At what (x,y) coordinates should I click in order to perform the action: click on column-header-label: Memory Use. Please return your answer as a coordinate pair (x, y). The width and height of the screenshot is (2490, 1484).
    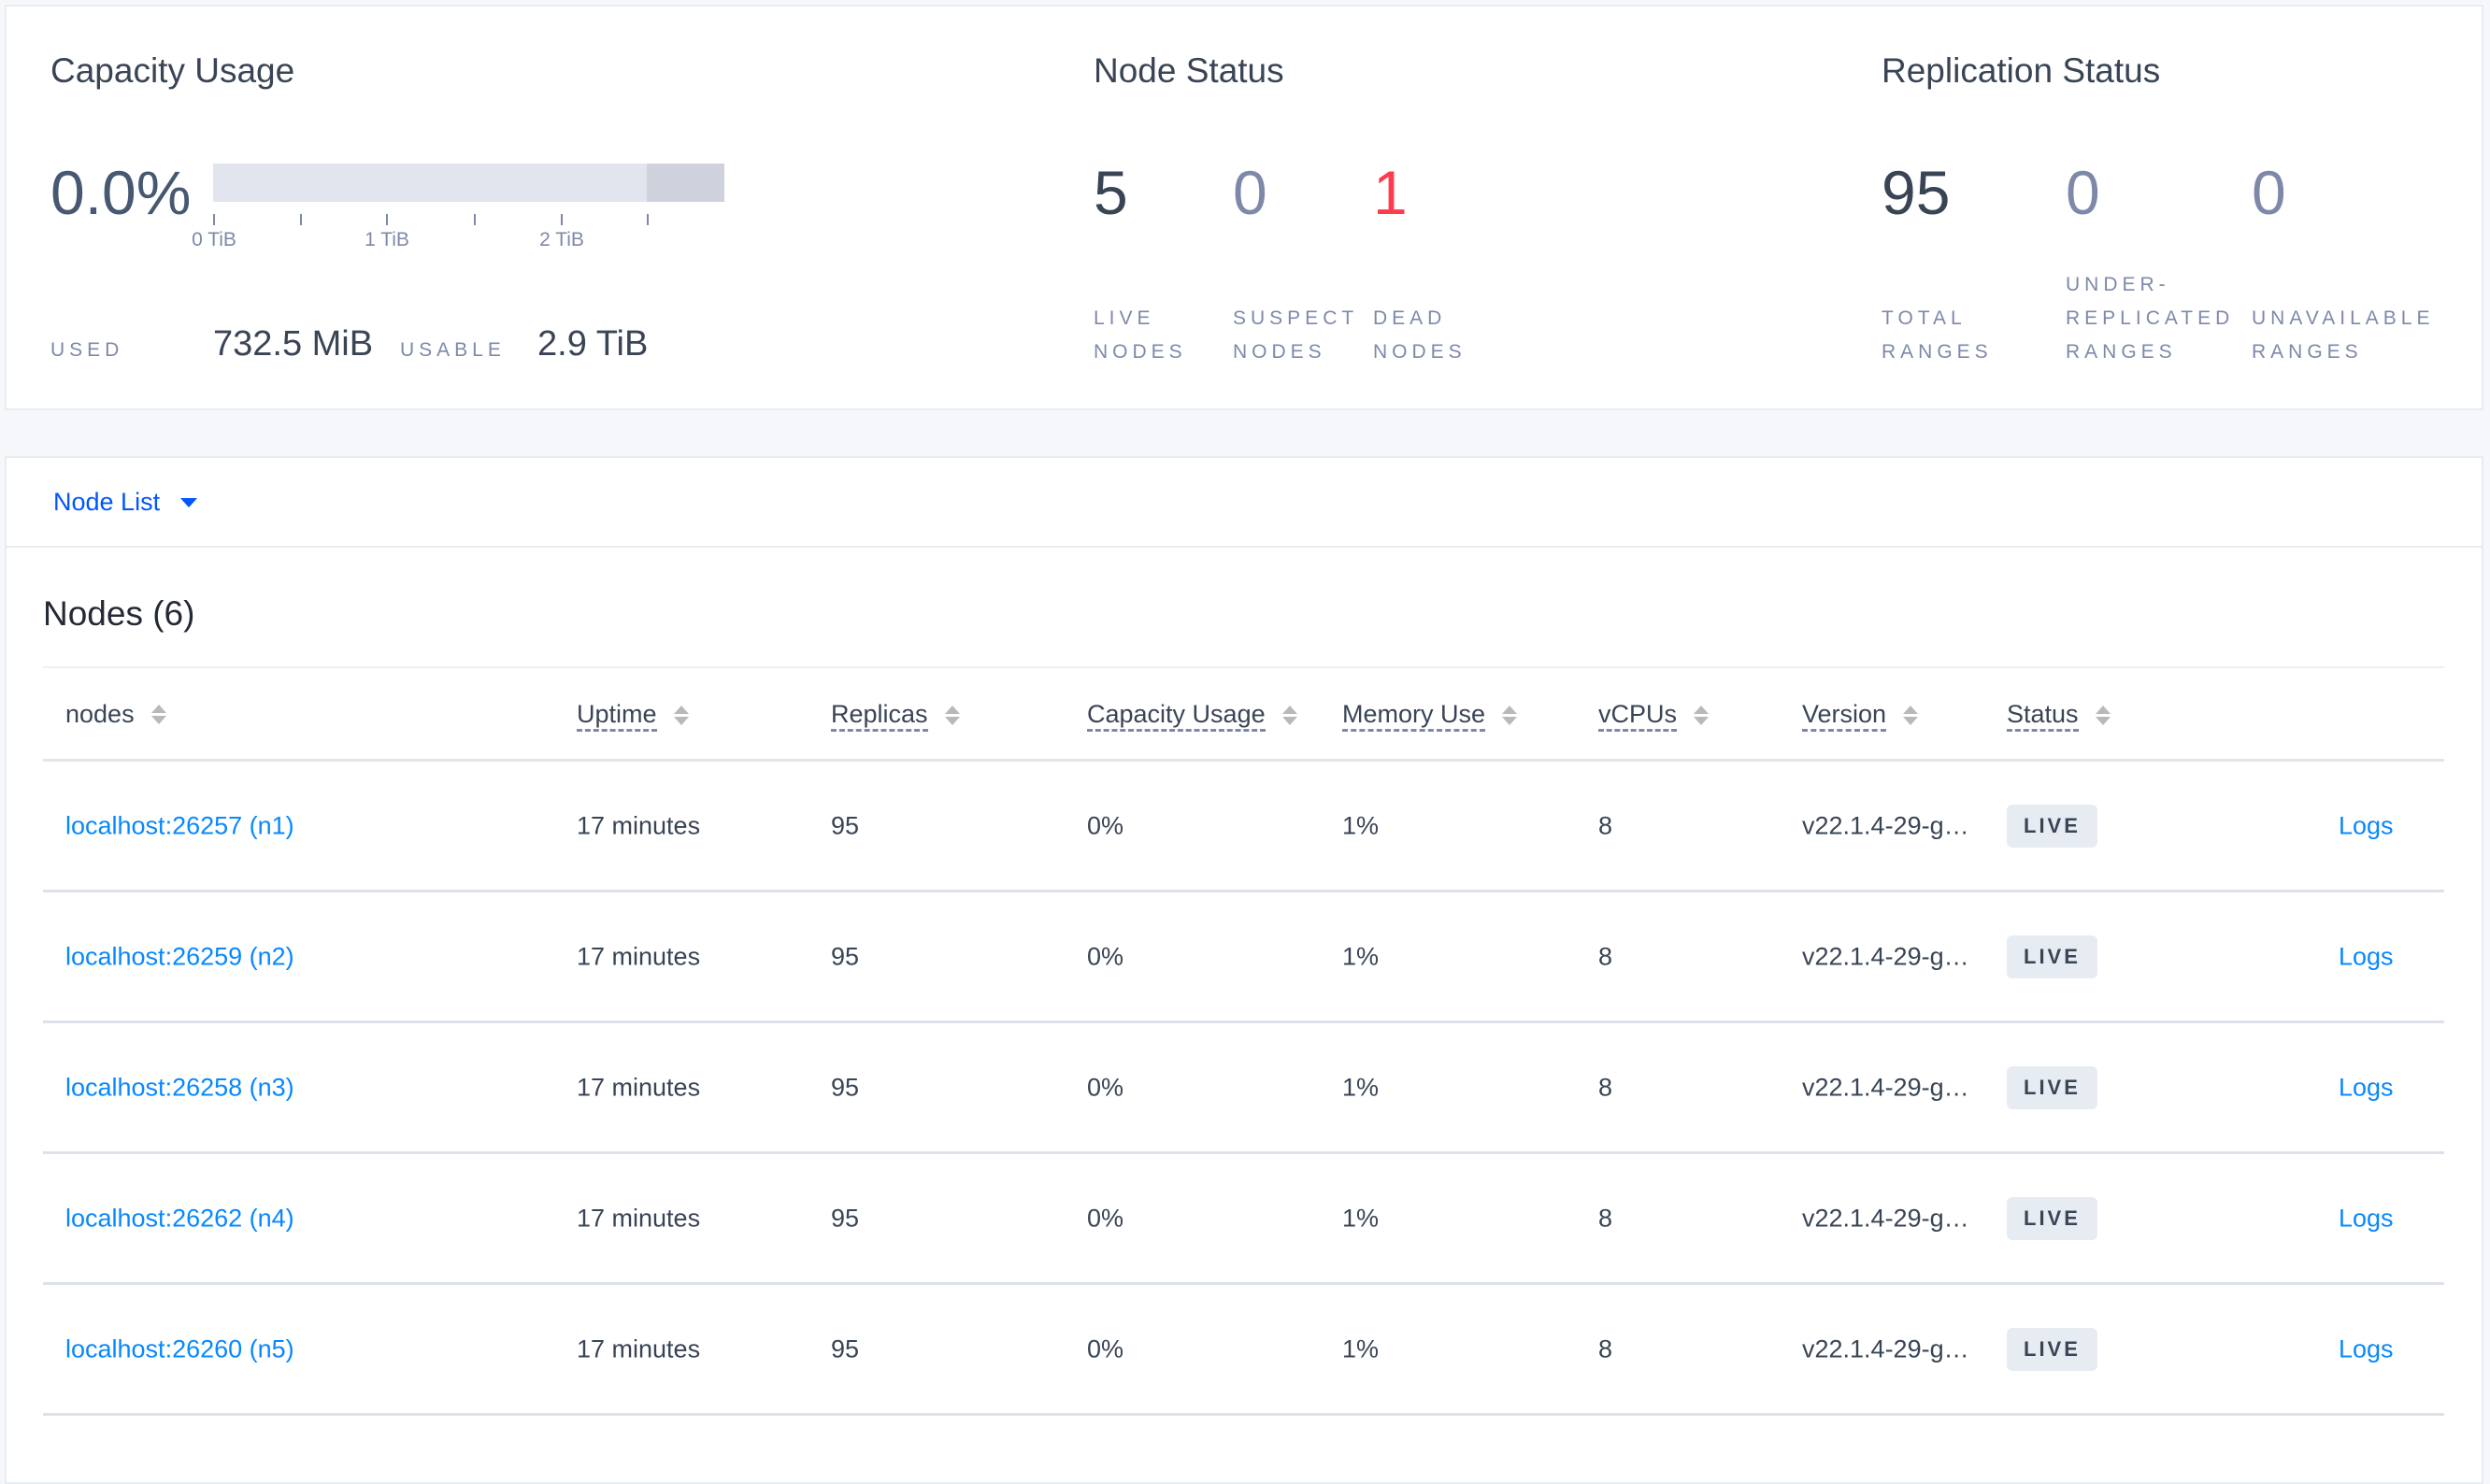
    Looking at the image, I should click on (1414, 715).